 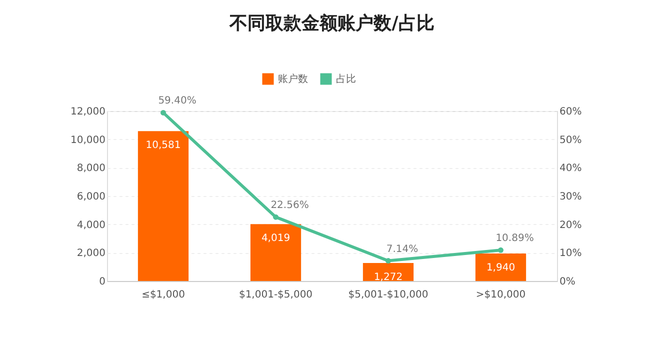 I want to click on y2-tick-label: 20%, so click(x=571, y=225).